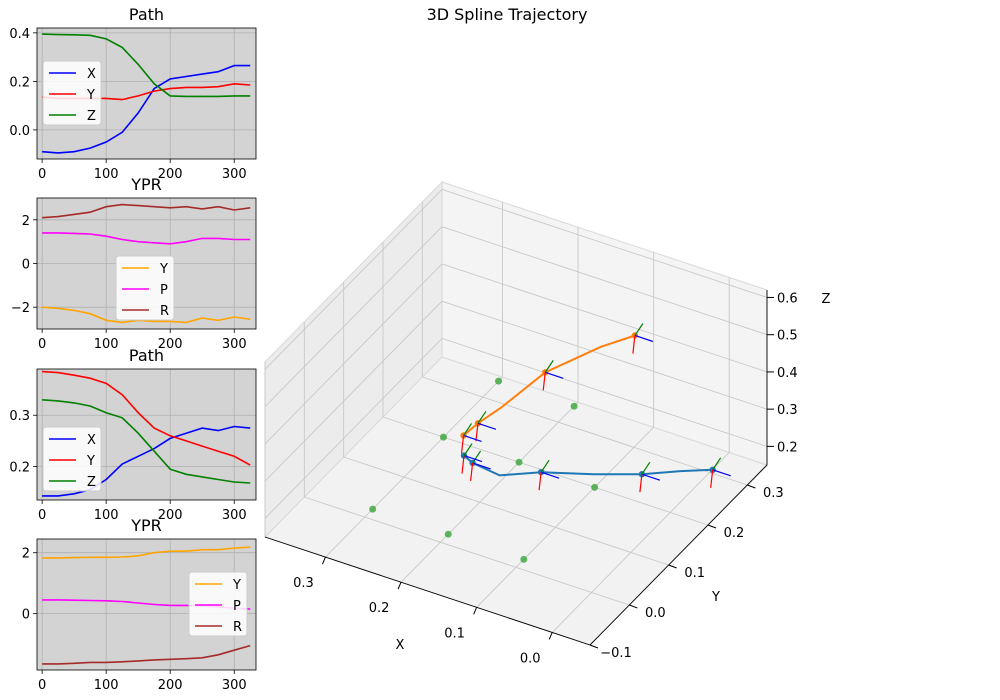  Describe the element at coordinates (237, 606) in the screenshot. I see `legend-label: P` at that location.